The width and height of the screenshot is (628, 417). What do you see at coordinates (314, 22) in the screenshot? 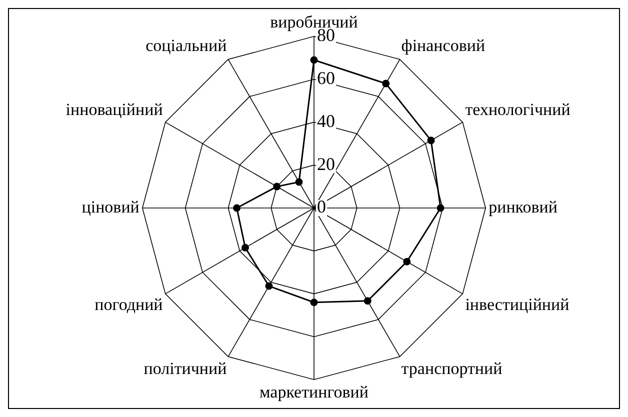
I see `spoke-label: виробничий` at bounding box center [314, 22].